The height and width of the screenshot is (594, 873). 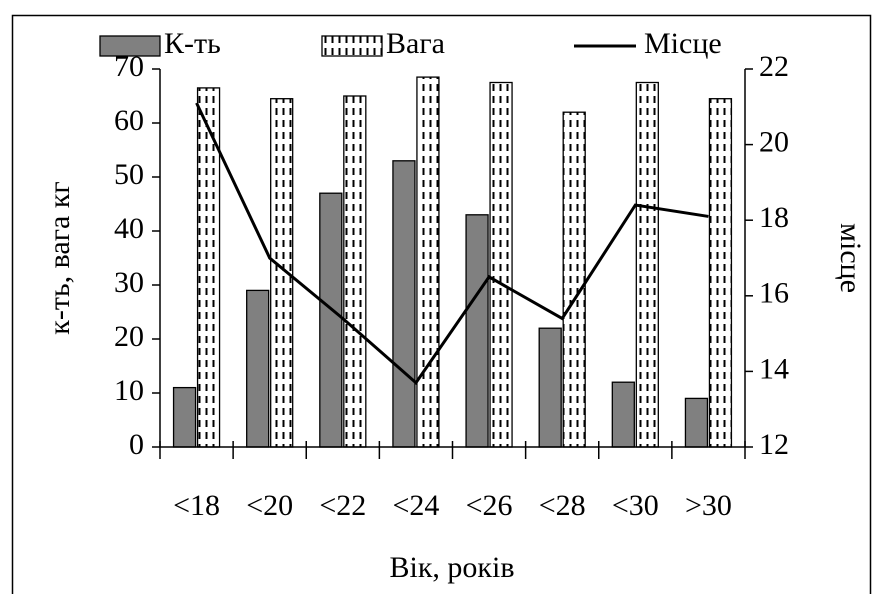 I want to click on x-axis-title: Вік, років, so click(x=452, y=567).